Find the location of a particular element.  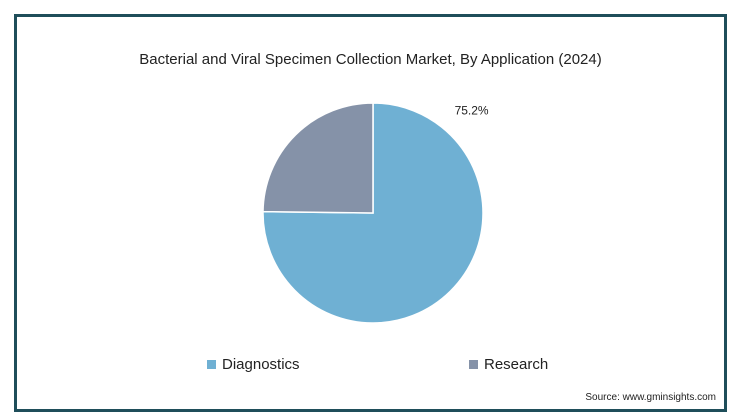

legend-item-research: Research is located at coordinates (508, 364).